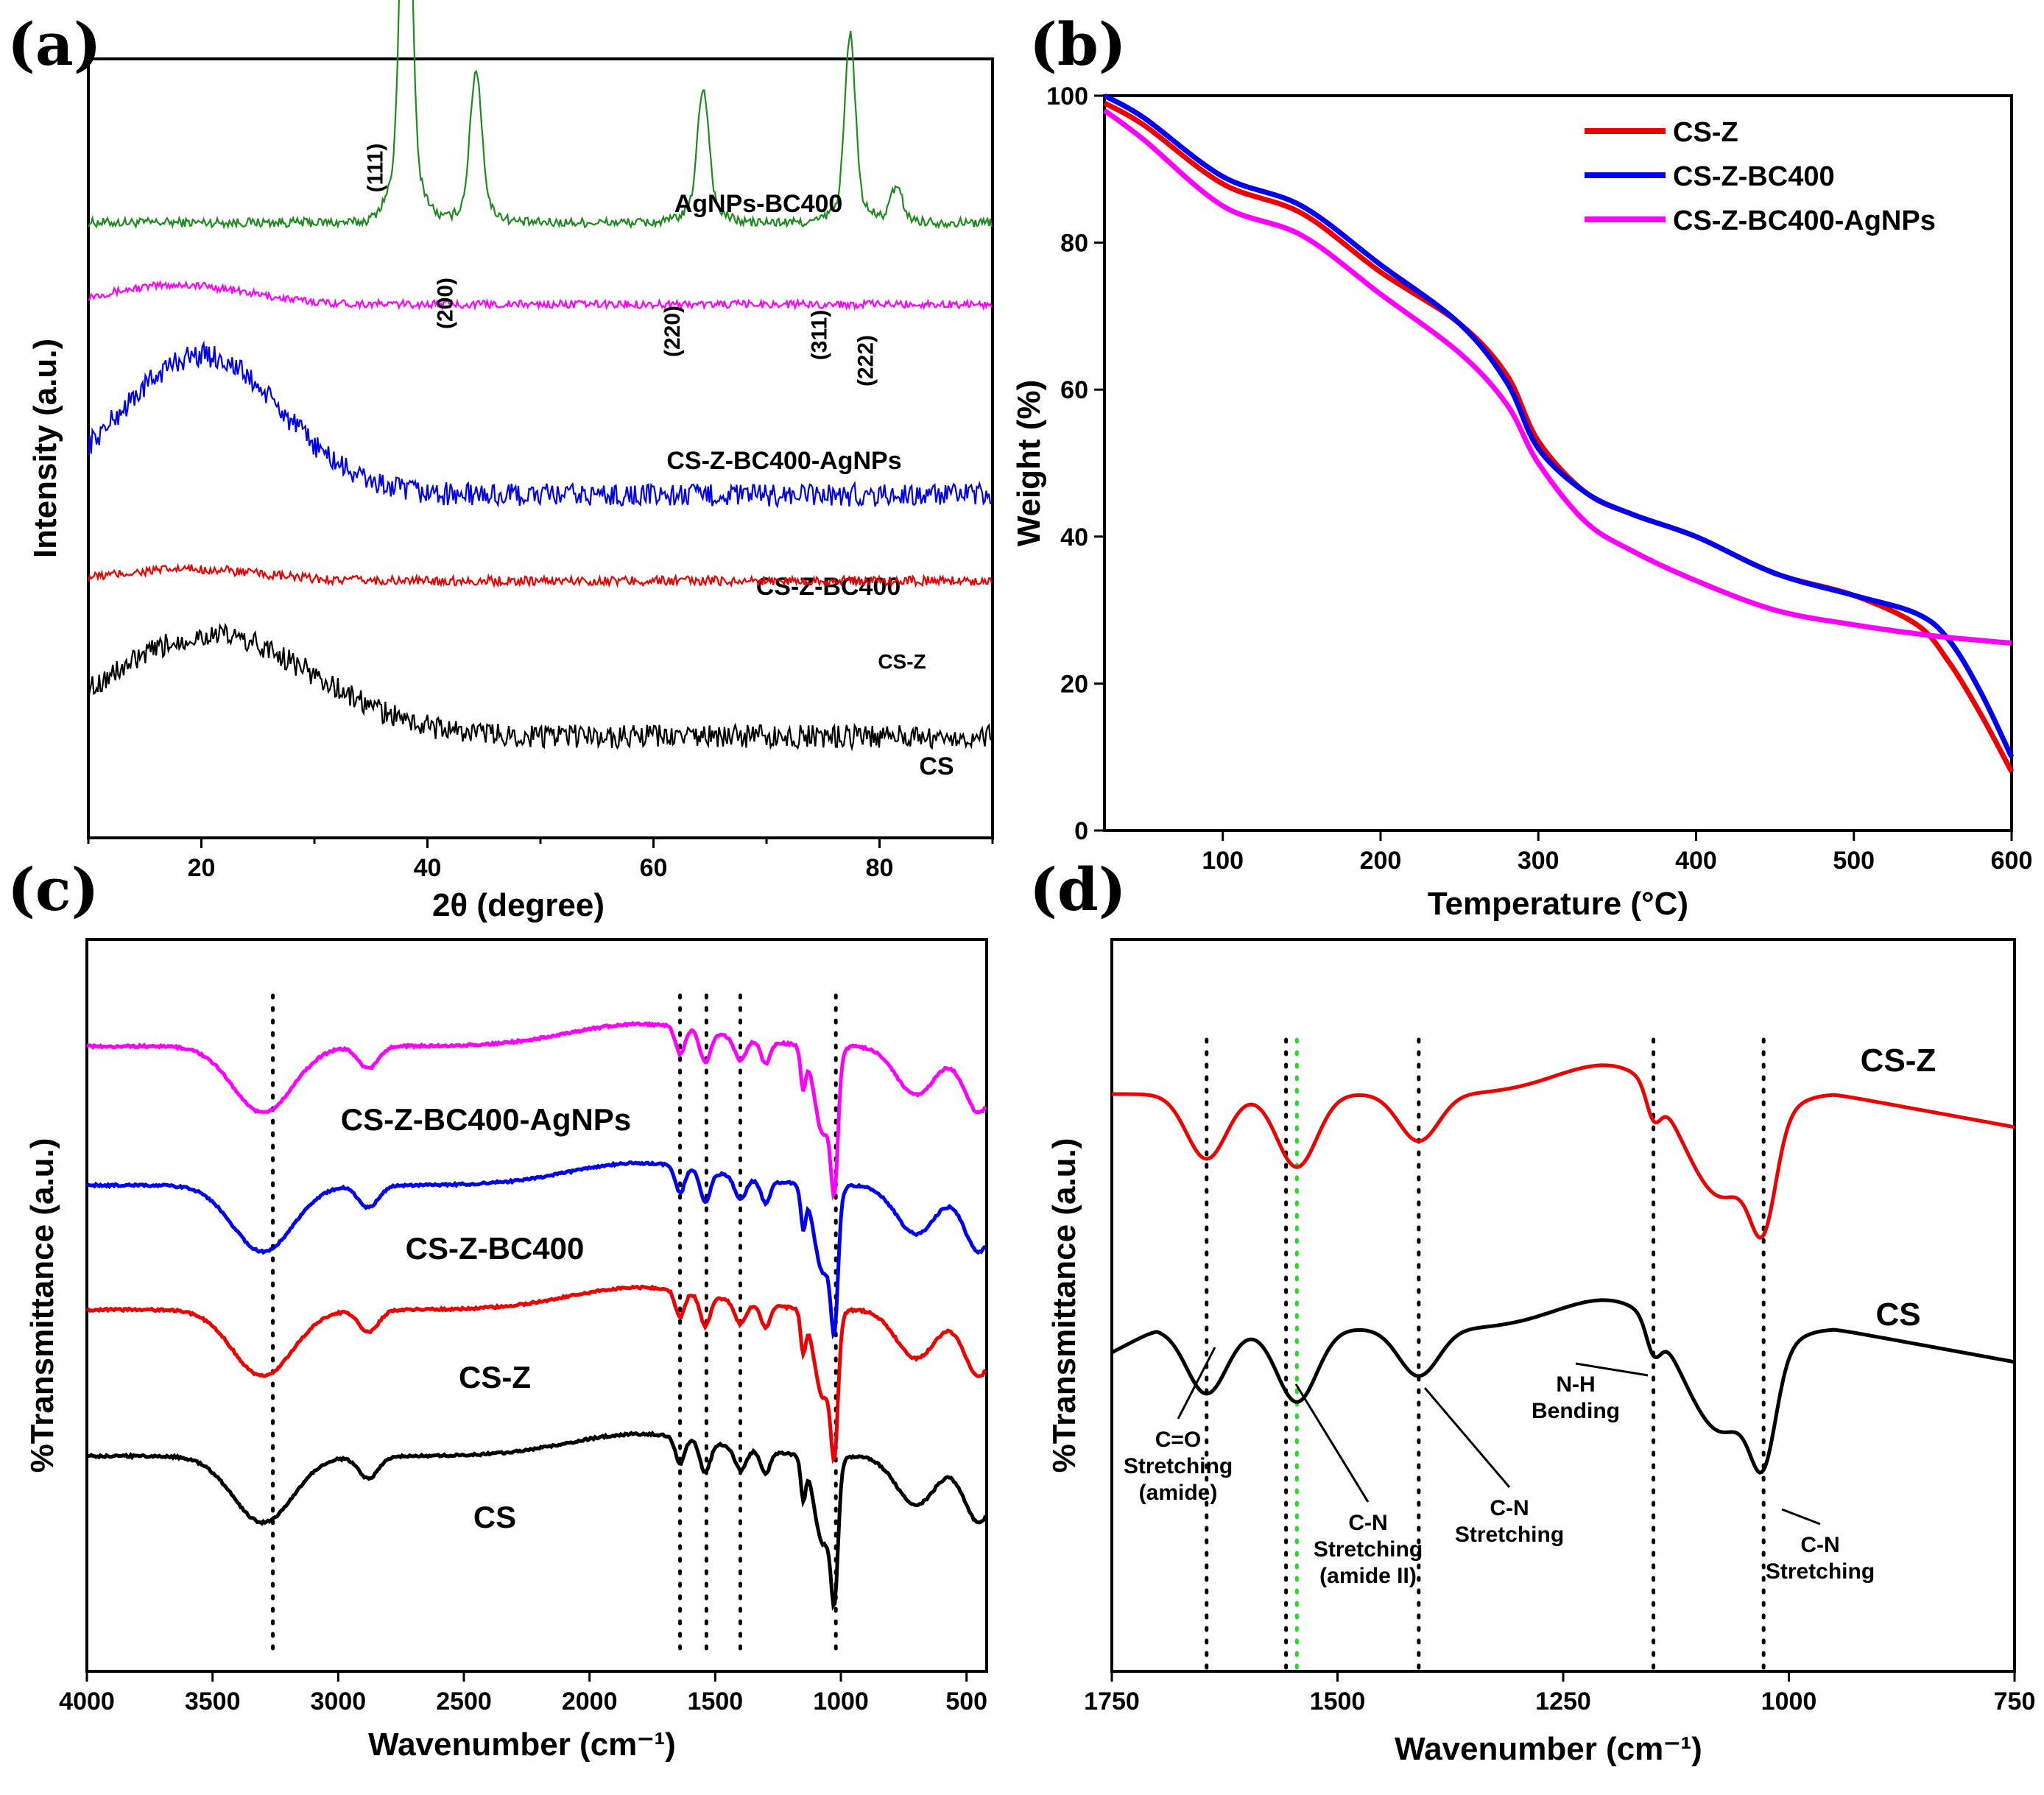  What do you see at coordinates (1081, 831) in the screenshot?
I see `y-tick-label: 0` at bounding box center [1081, 831].